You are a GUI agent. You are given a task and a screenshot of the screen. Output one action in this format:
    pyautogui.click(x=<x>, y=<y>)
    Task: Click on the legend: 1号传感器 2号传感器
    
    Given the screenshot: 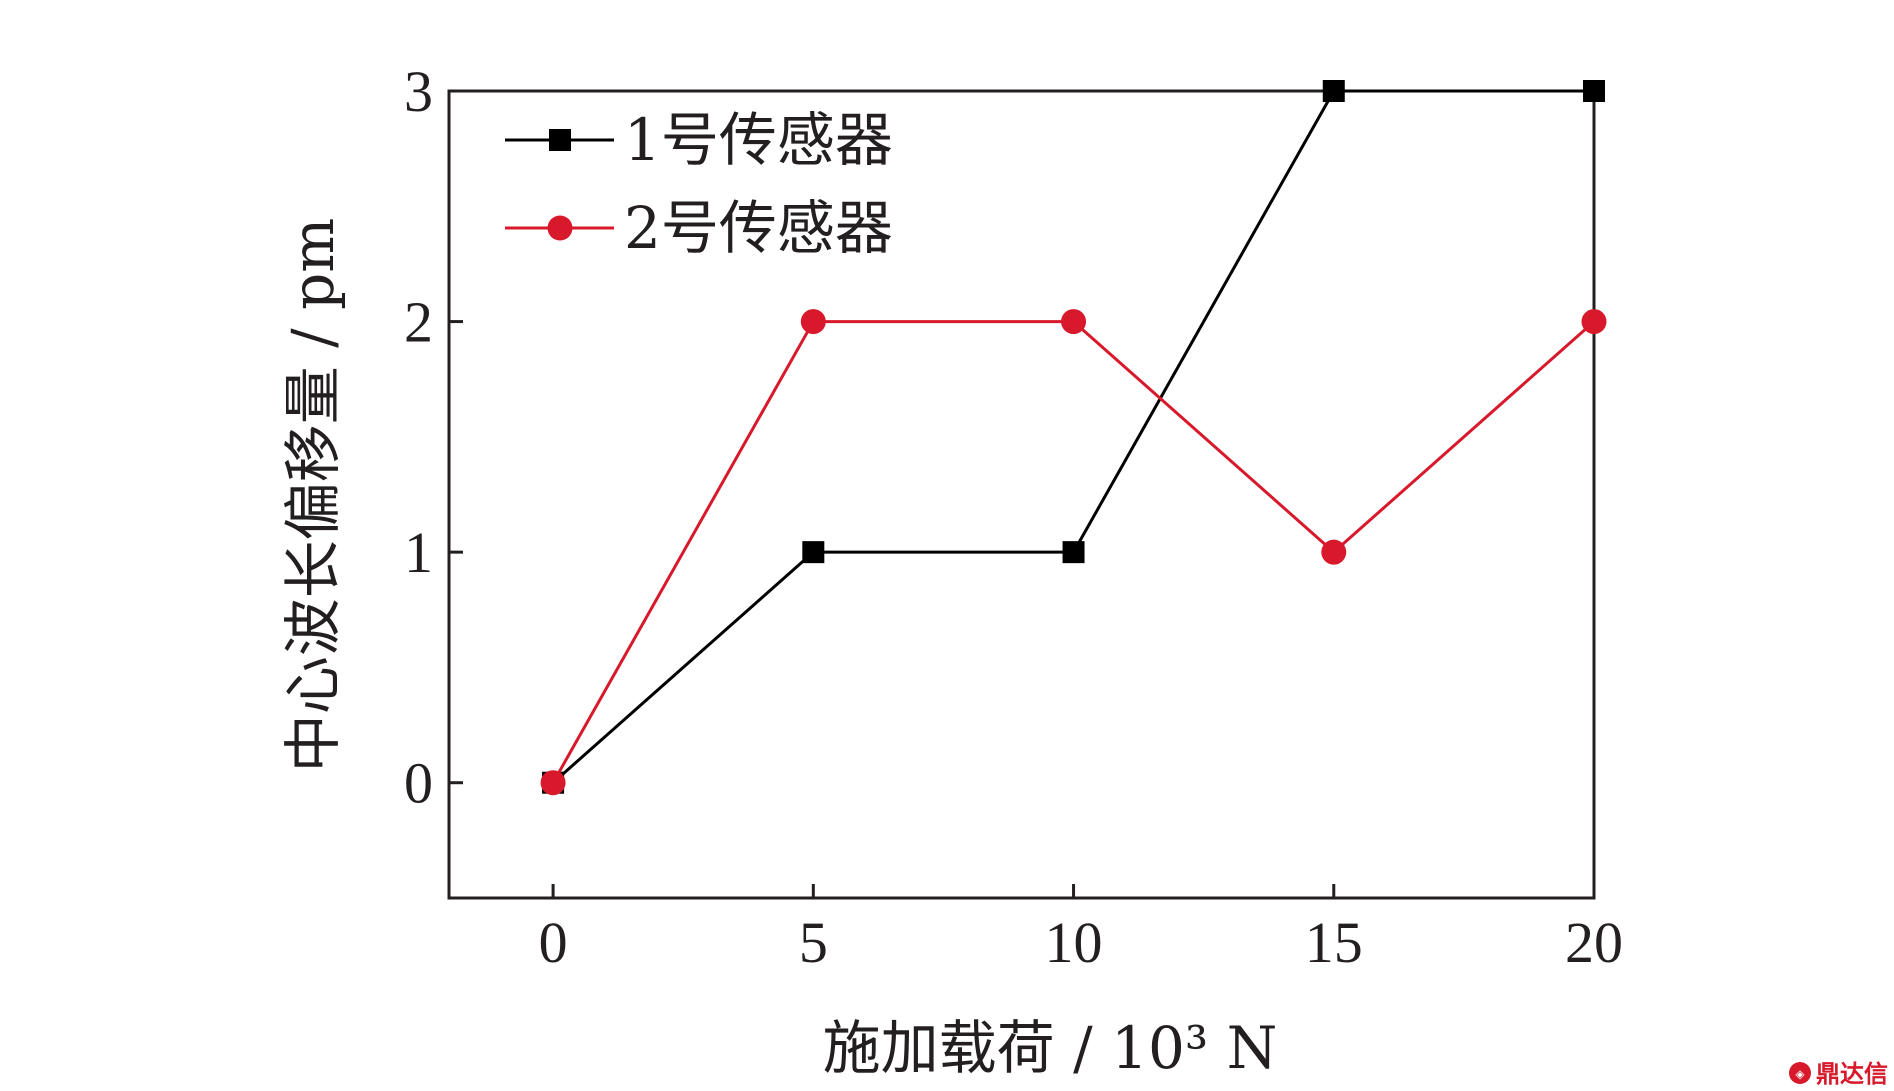 What is the action you would take?
    pyautogui.click(x=699, y=184)
    